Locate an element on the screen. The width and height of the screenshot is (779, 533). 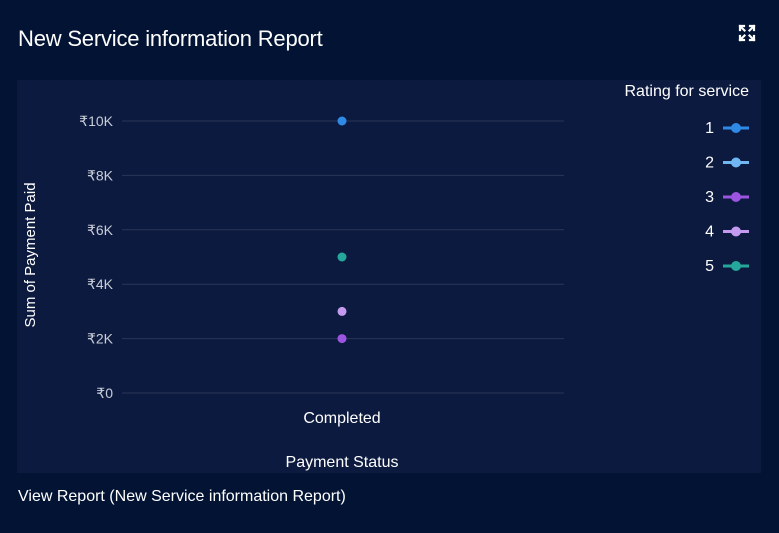
y-tick-label: ₹2K is located at coordinates (100, 339).